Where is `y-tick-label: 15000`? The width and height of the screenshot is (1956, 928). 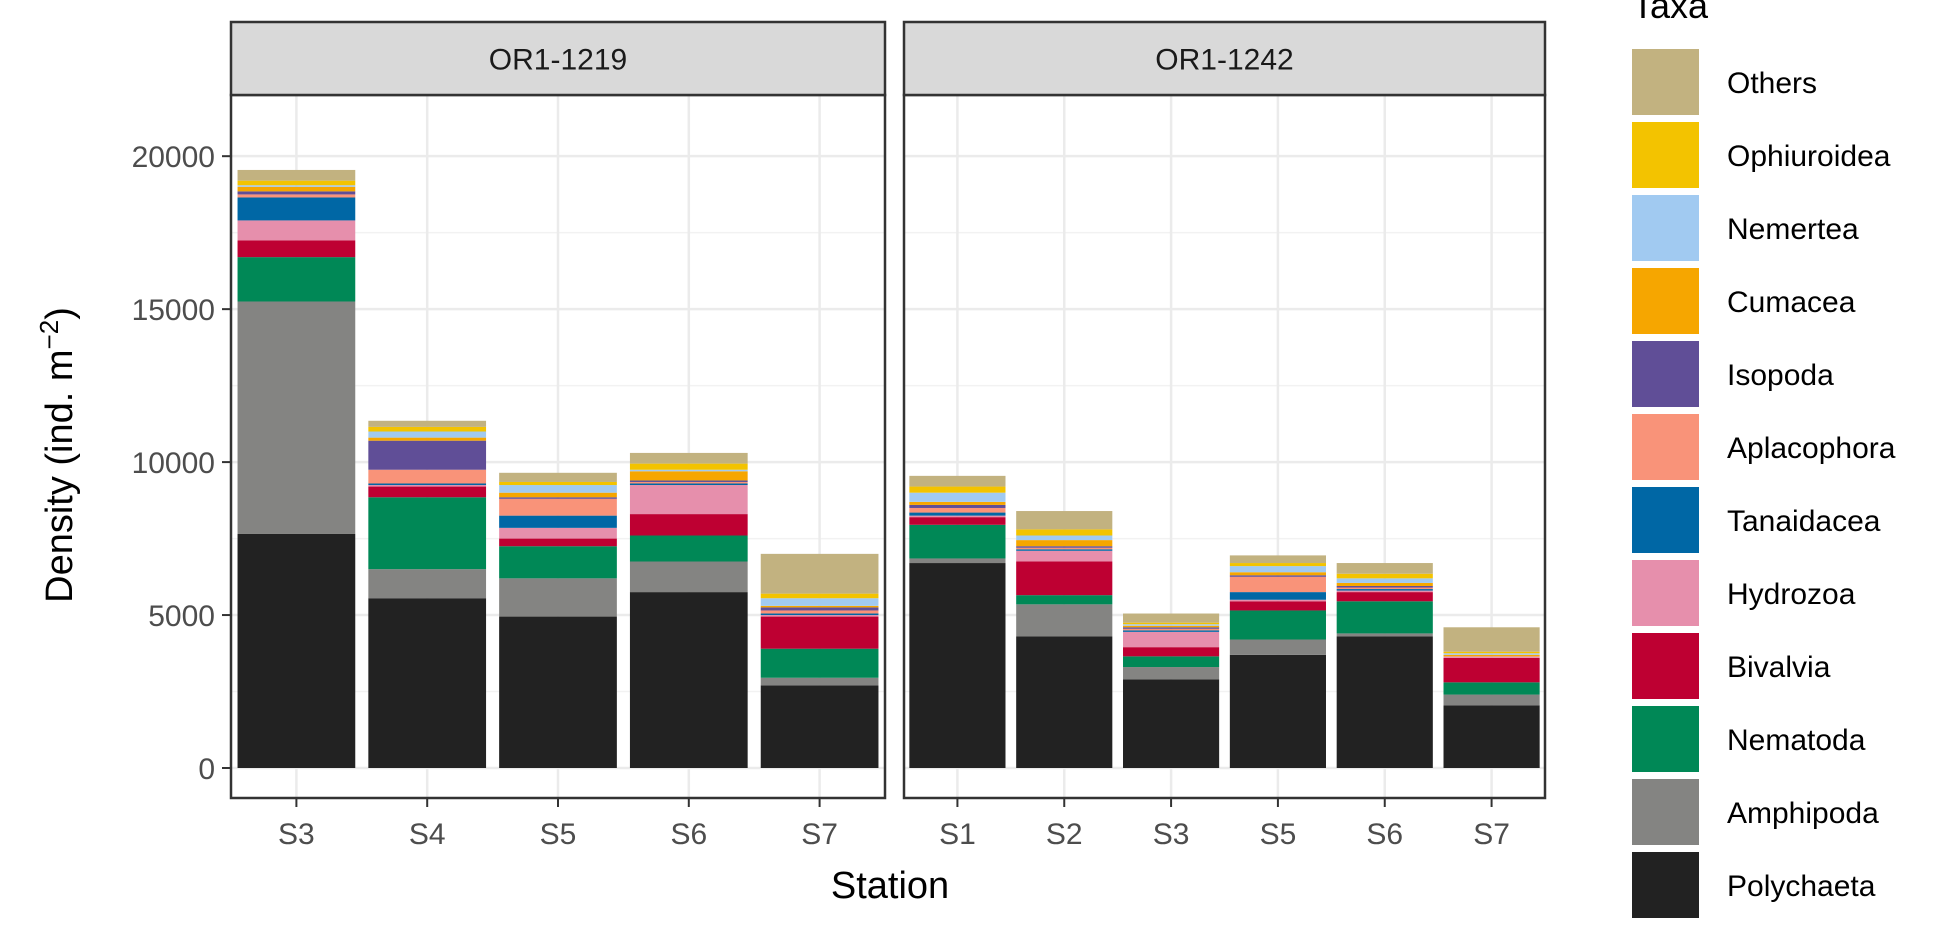 y-tick-label: 15000 is located at coordinates (173, 310).